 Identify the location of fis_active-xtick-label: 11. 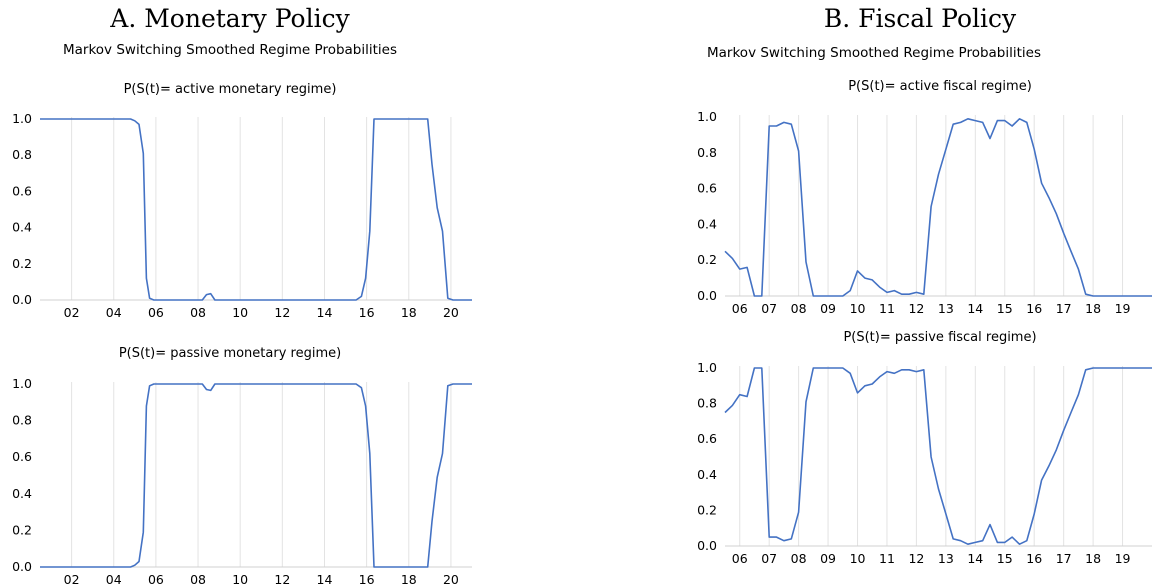
(887, 308).